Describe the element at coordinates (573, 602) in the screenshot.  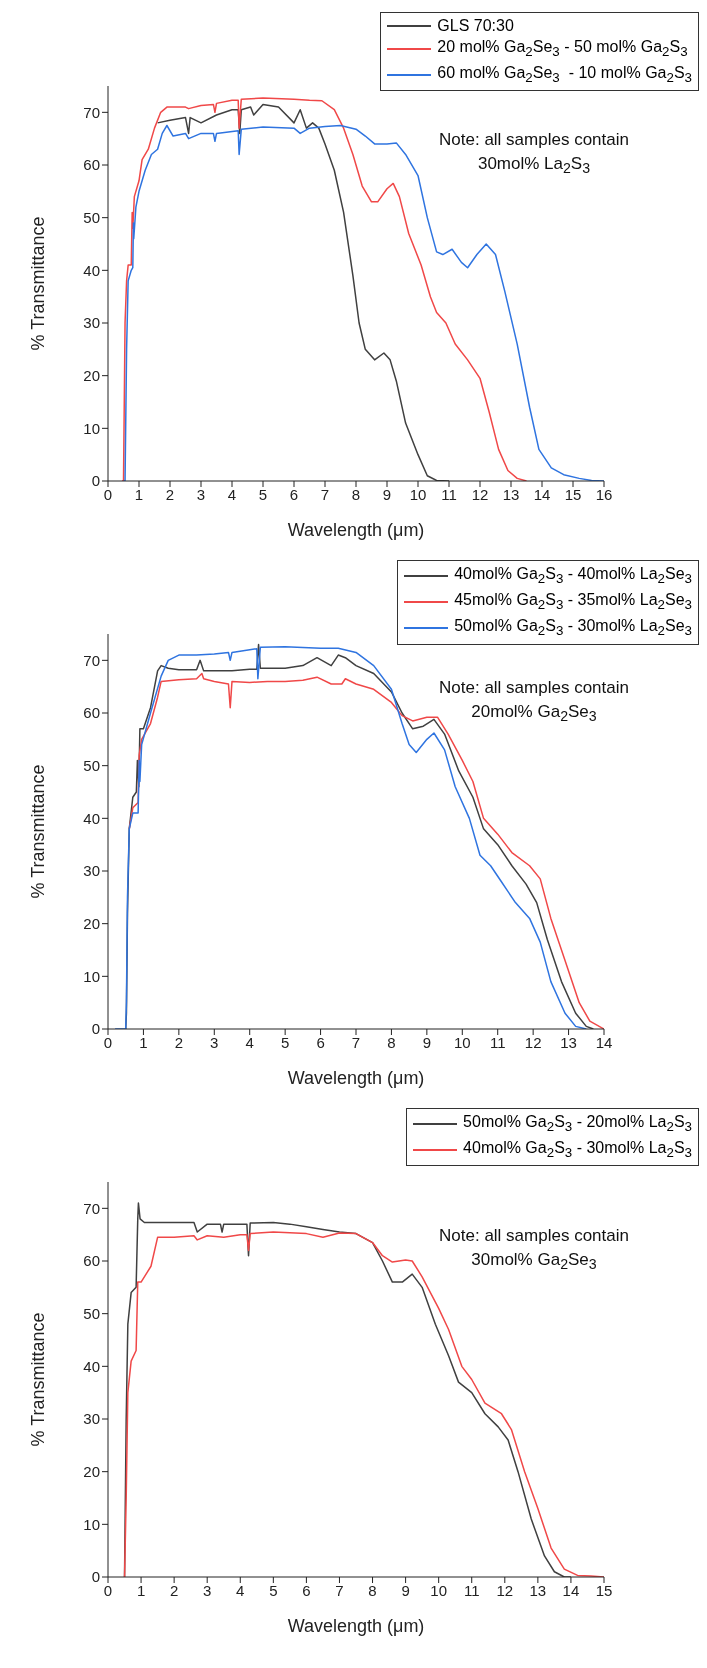
I see `legend-label: 45mol% Ga$_{2}$S$_{3}$ - 35mol% La$_{2}$Se$_{3}$` at that location.